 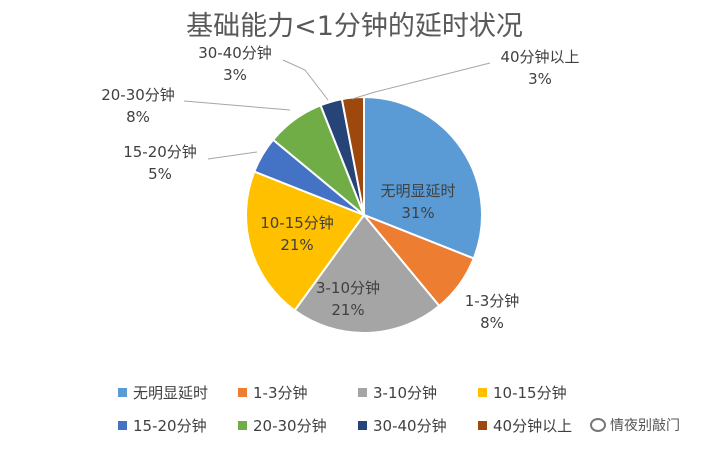 I want to click on legend-label: 3-10分钟, so click(x=405, y=393).